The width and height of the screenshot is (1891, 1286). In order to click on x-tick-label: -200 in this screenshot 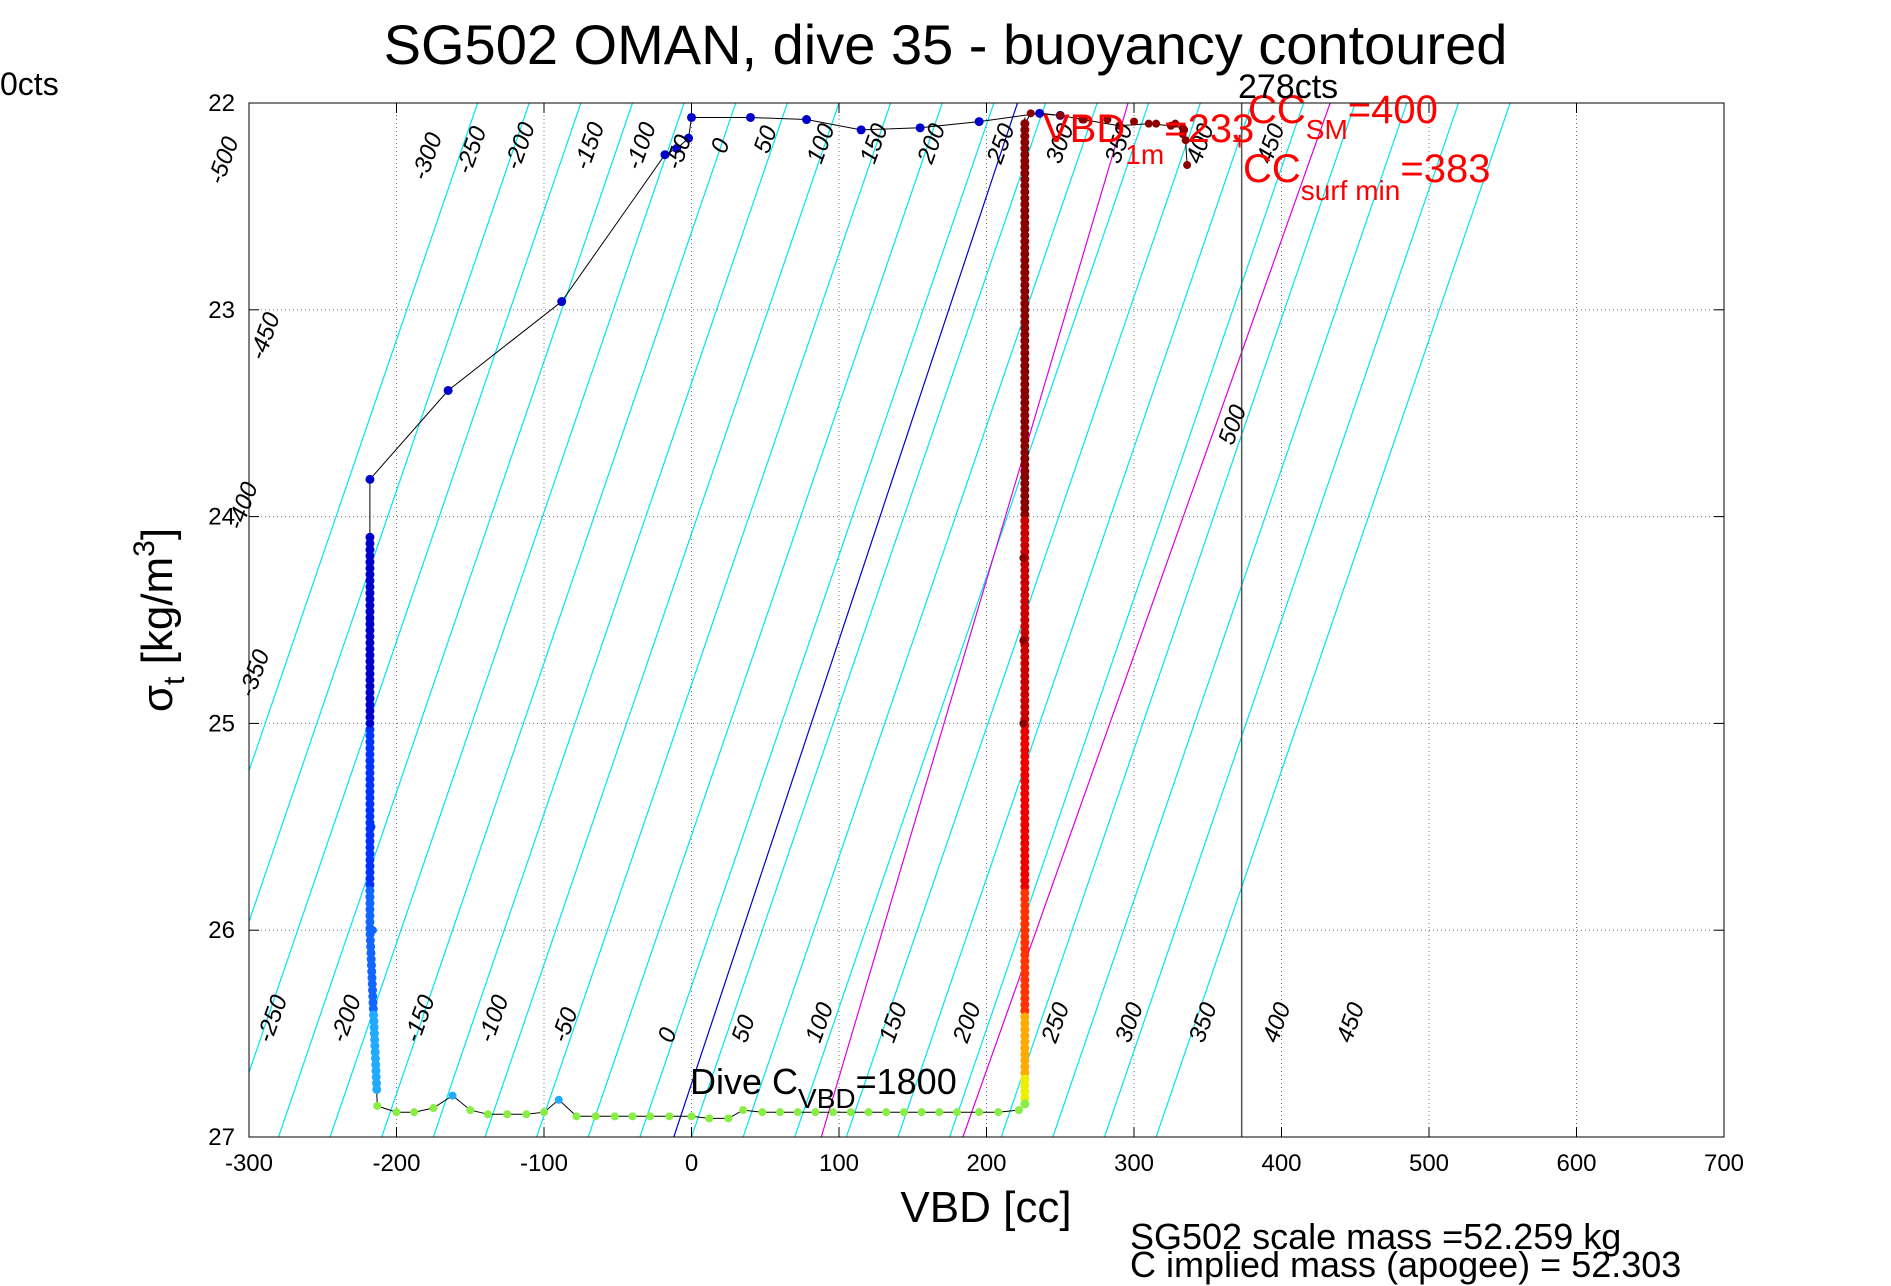, I will do `click(396, 1163)`.